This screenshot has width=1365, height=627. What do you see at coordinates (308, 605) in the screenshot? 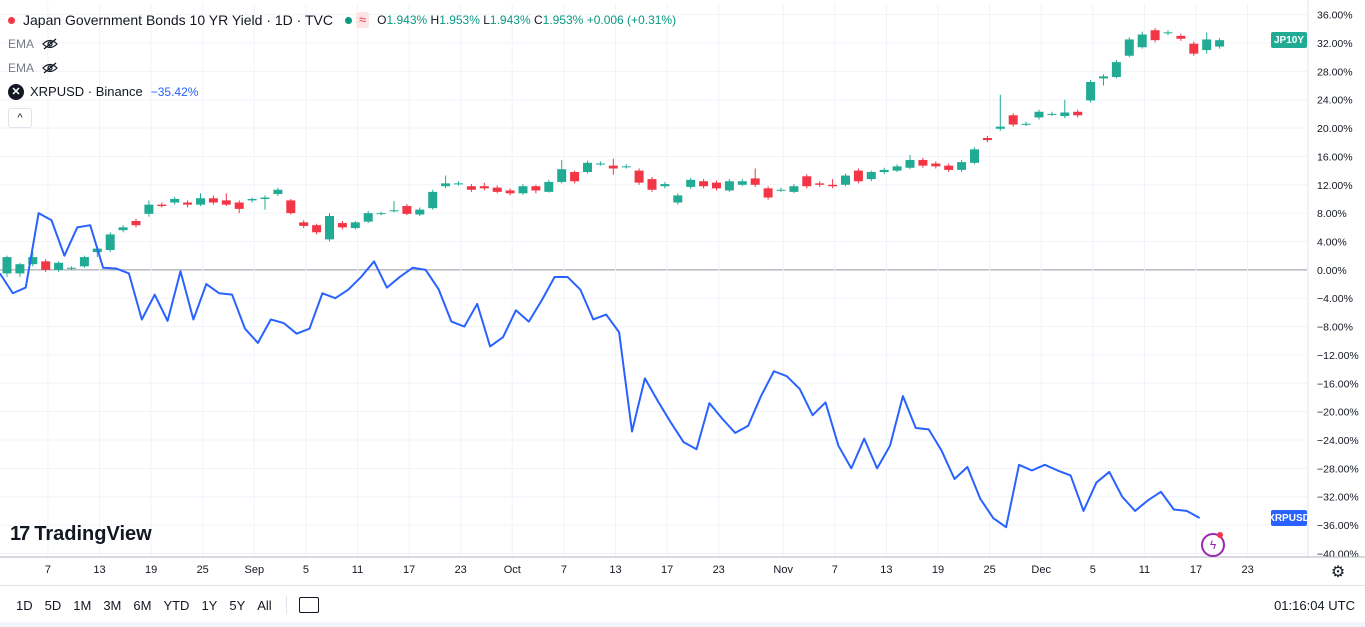
I see `calendar-icon` at bounding box center [308, 605].